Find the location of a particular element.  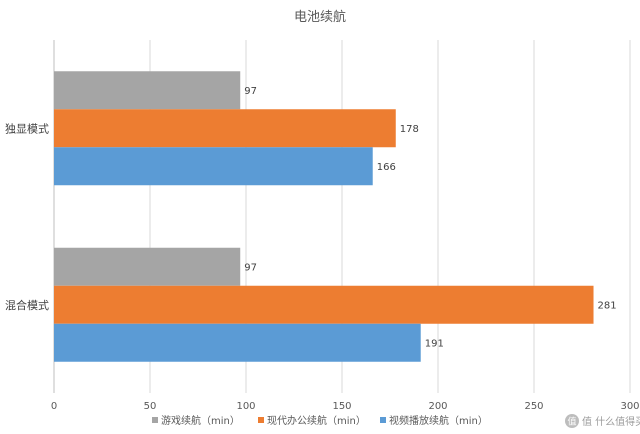

legend-label: 现代办公续航（min） is located at coordinates (316, 420).